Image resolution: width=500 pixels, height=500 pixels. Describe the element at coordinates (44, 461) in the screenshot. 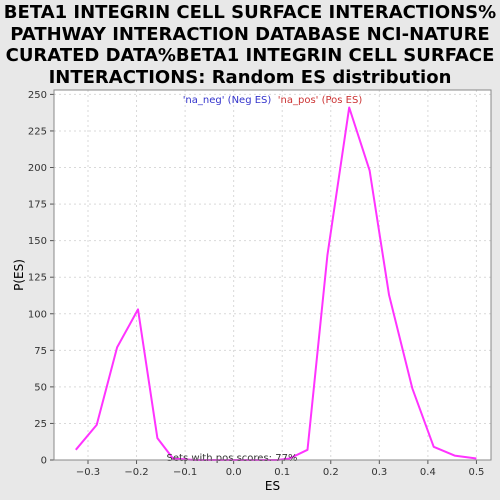

I see `y-tick-label: 0` at that location.